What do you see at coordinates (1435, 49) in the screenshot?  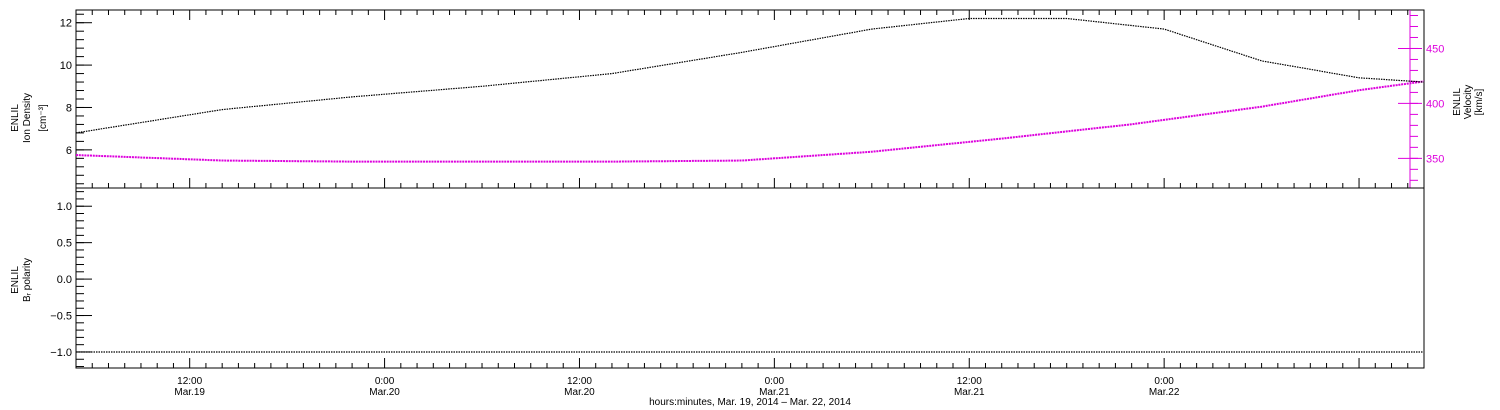 I see `velocity-tick-label: 450` at bounding box center [1435, 49].